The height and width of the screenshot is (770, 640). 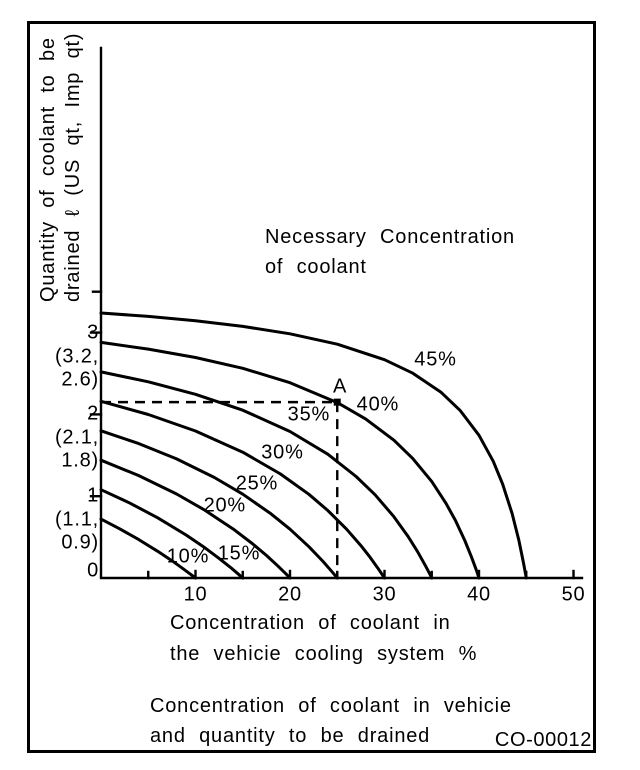 I want to click on y-tick-sublabel-3-1: (3.2,, so click(x=76, y=356).